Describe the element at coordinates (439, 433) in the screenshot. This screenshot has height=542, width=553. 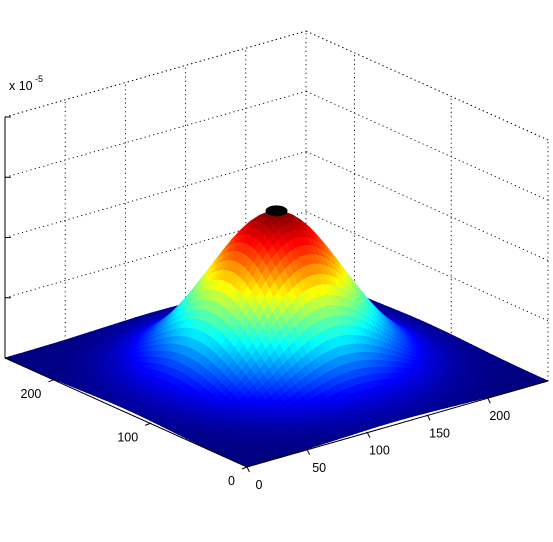
I see `x-tick-label: 150` at that location.